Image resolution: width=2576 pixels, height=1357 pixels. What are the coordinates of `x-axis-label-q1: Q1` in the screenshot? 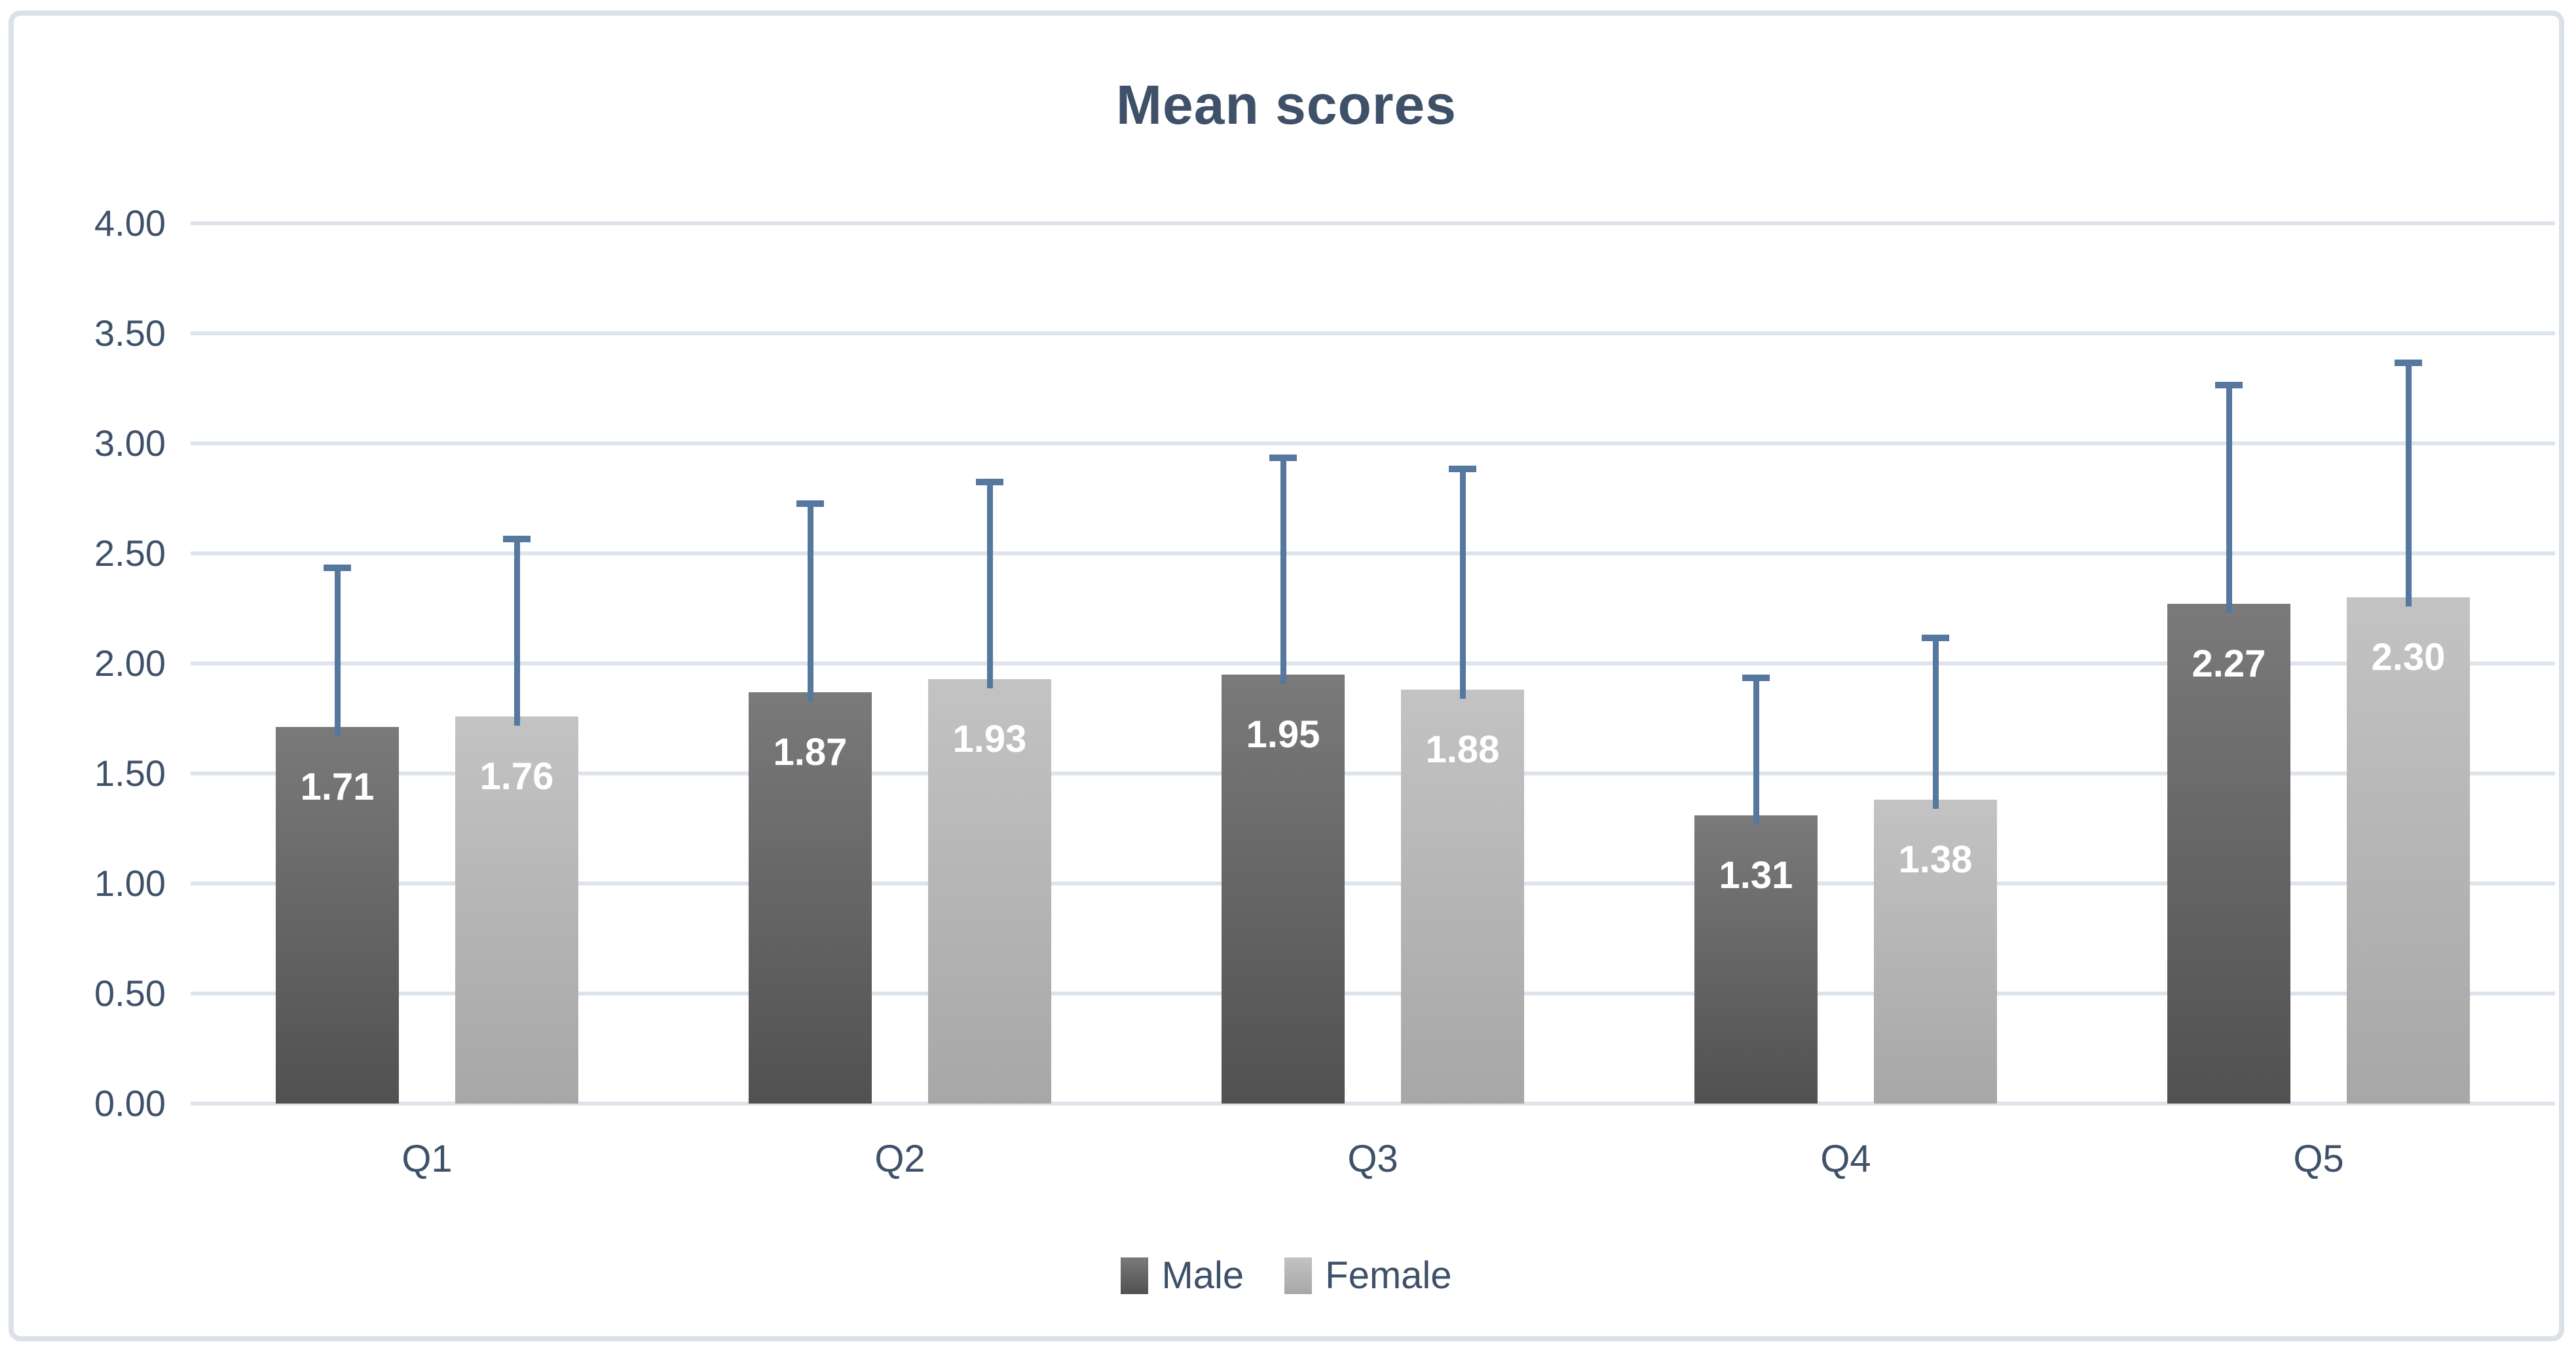 It's located at (427, 1159).